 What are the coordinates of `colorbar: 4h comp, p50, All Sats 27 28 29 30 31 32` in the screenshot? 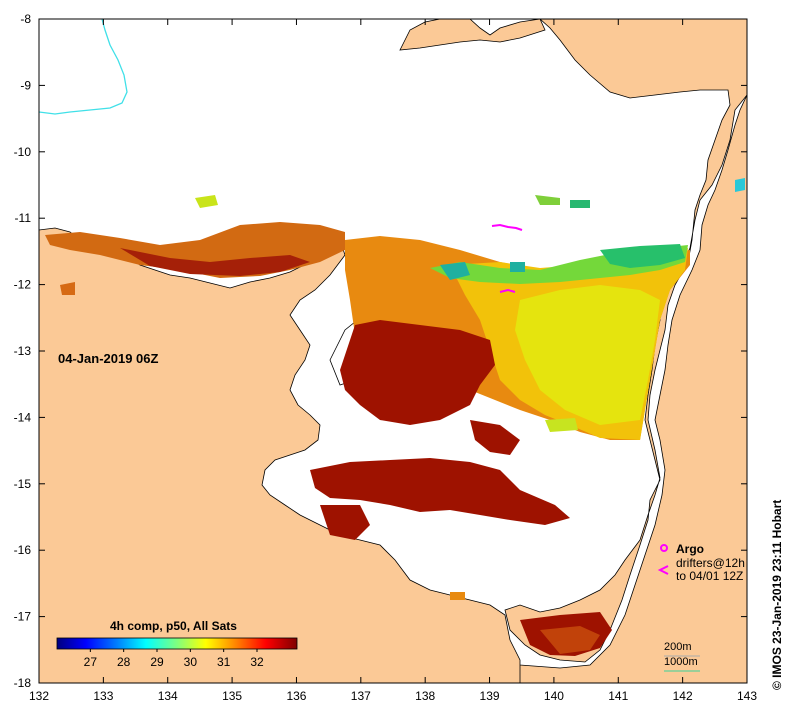 It's located at (177, 644).